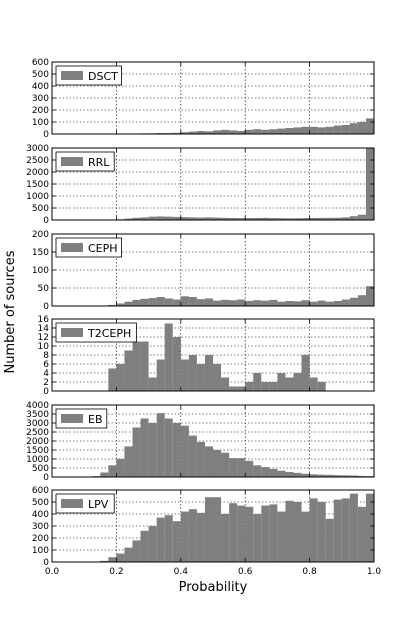  Describe the element at coordinates (98, 504) in the screenshot. I see `legend-label: LPV` at that location.